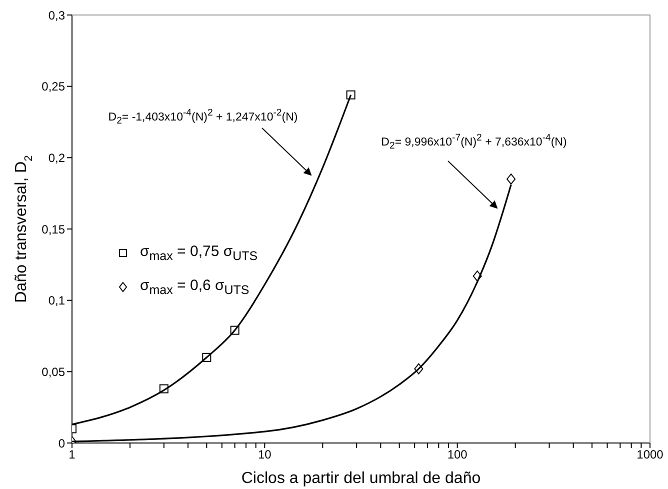  I want to click on y-tick-label: 0, so click(62, 443).